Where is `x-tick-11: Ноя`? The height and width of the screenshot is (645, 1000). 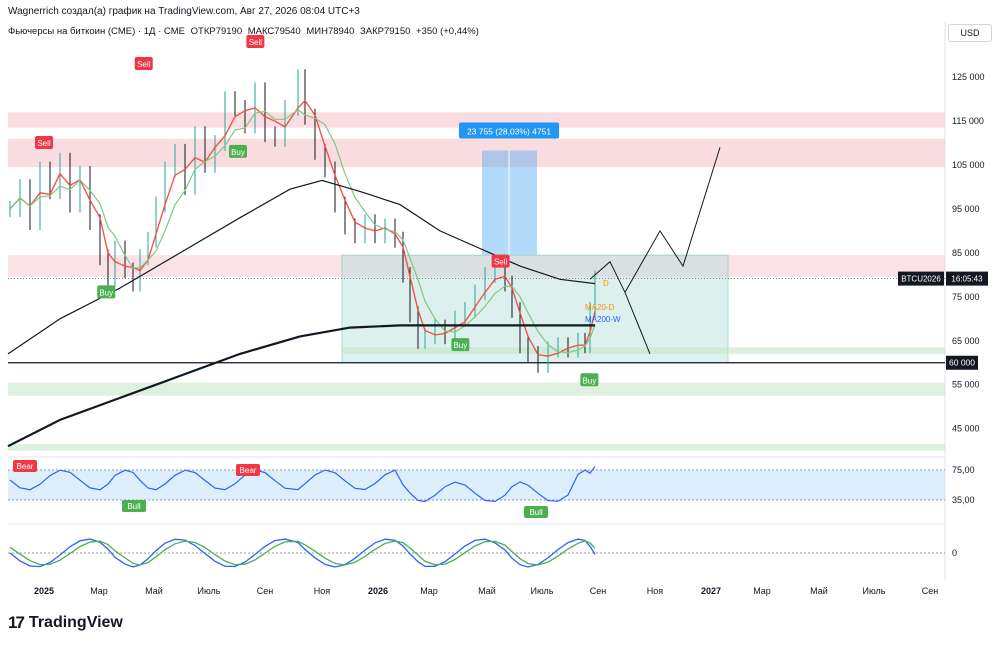 x-tick-11: Ноя is located at coordinates (655, 591).